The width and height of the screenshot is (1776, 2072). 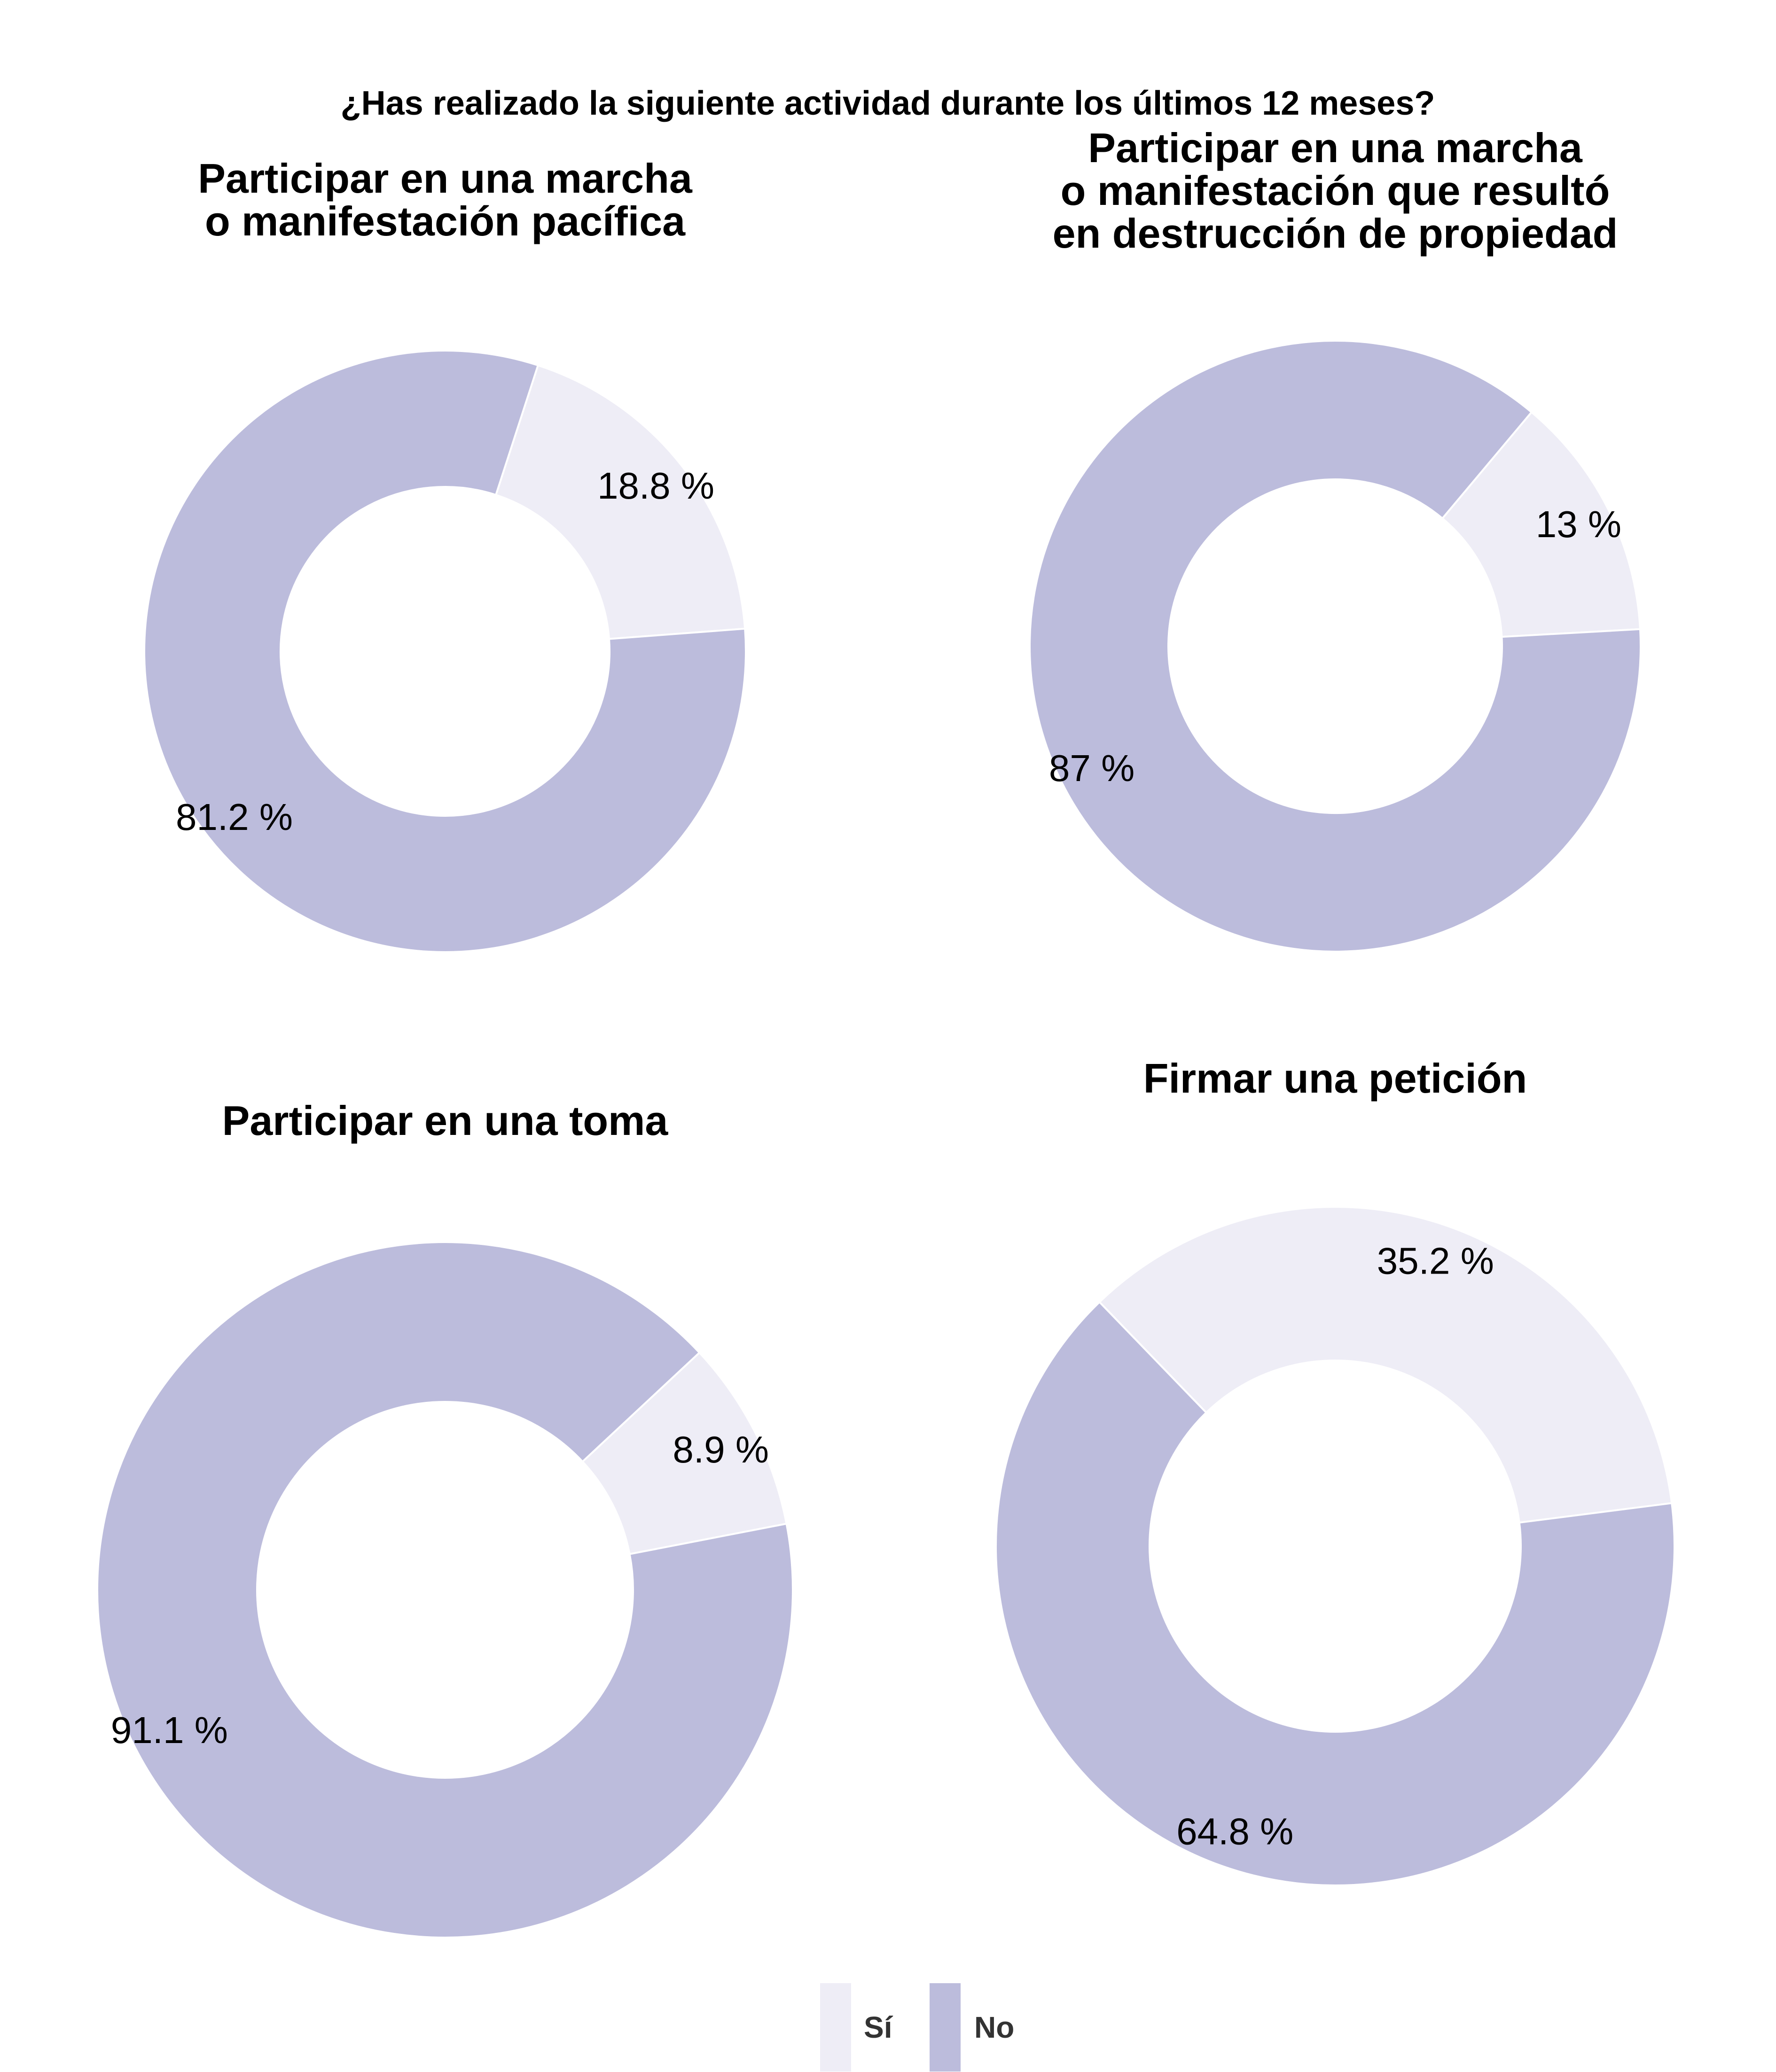 What do you see at coordinates (655, 486) in the screenshot?
I see `slice-label-si: 18.8 %` at bounding box center [655, 486].